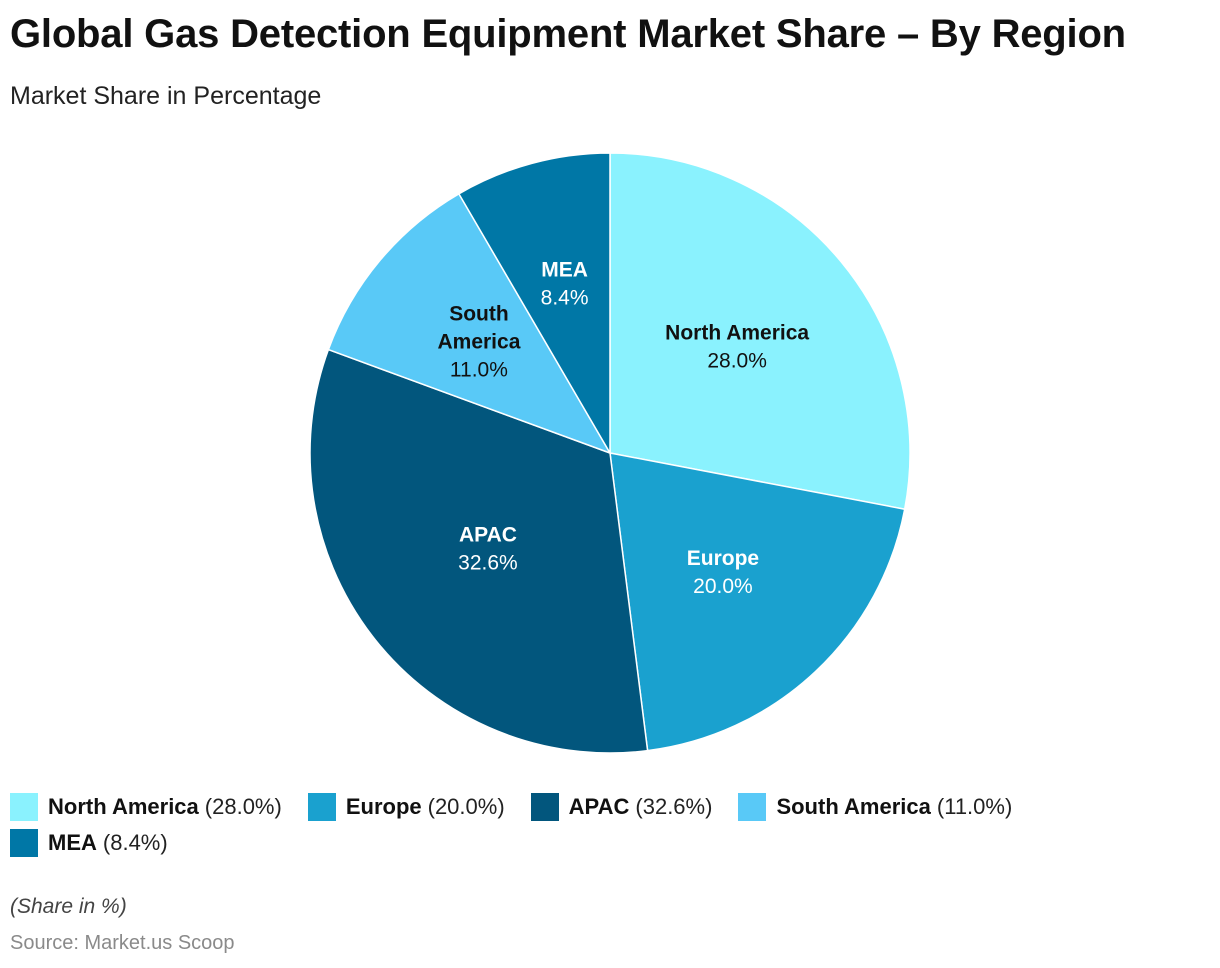 The height and width of the screenshot is (968, 1220). I want to click on slice-label-south-america: South America 11.0%, so click(478, 342).